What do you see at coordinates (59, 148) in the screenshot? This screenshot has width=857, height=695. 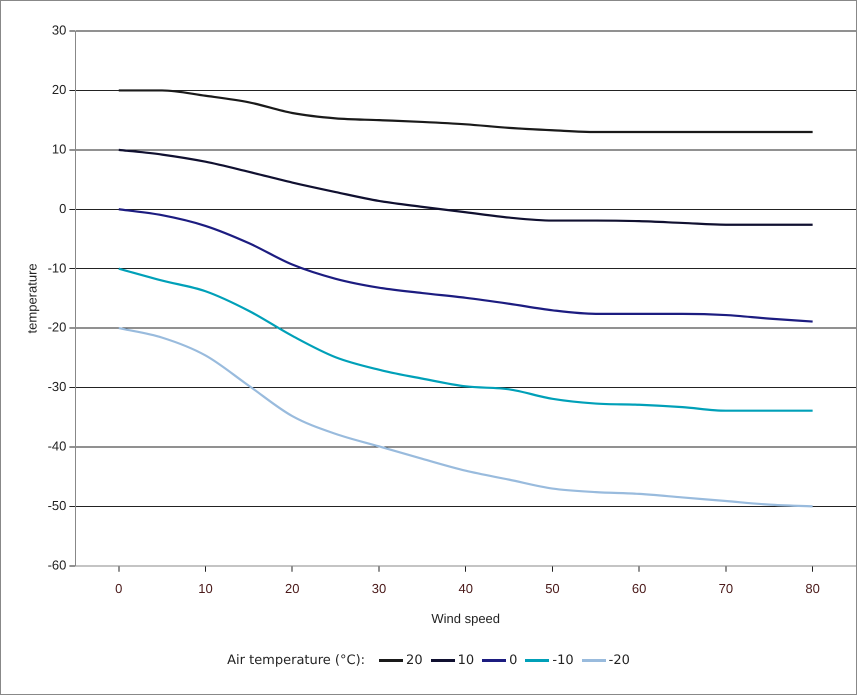 I see `y-tick-label: 10` at bounding box center [59, 148].